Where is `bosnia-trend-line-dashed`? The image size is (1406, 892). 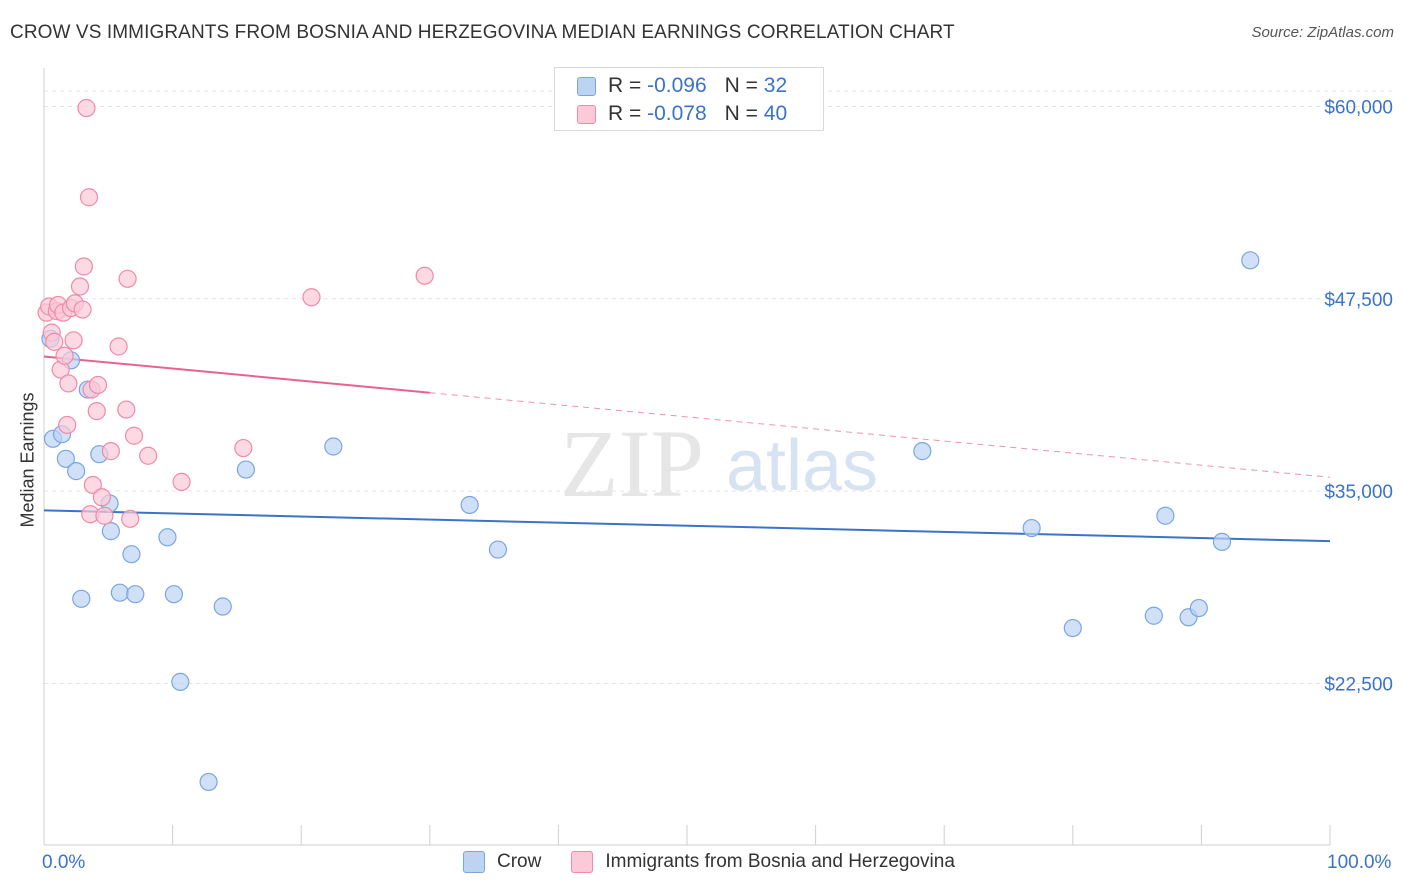 bosnia-trend-line-dashed is located at coordinates (880, 435).